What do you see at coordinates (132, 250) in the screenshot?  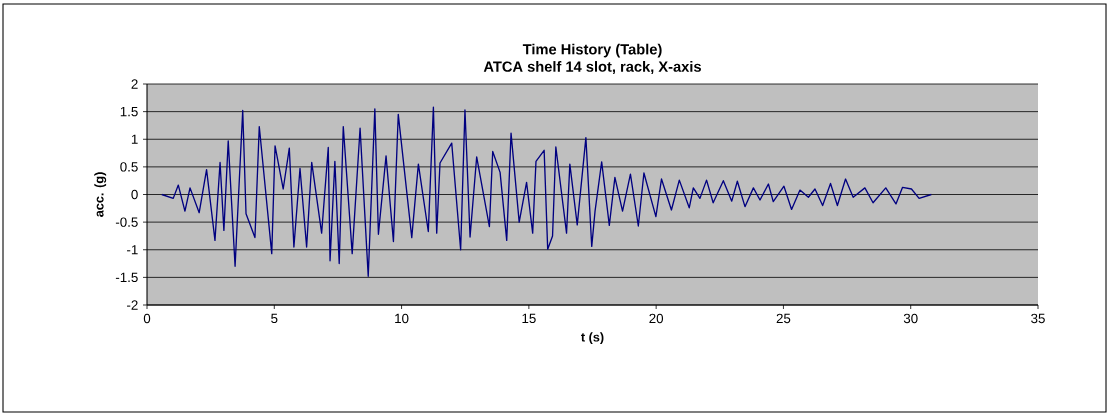 I see `y-tick-label: -1` at bounding box center [132, 250].